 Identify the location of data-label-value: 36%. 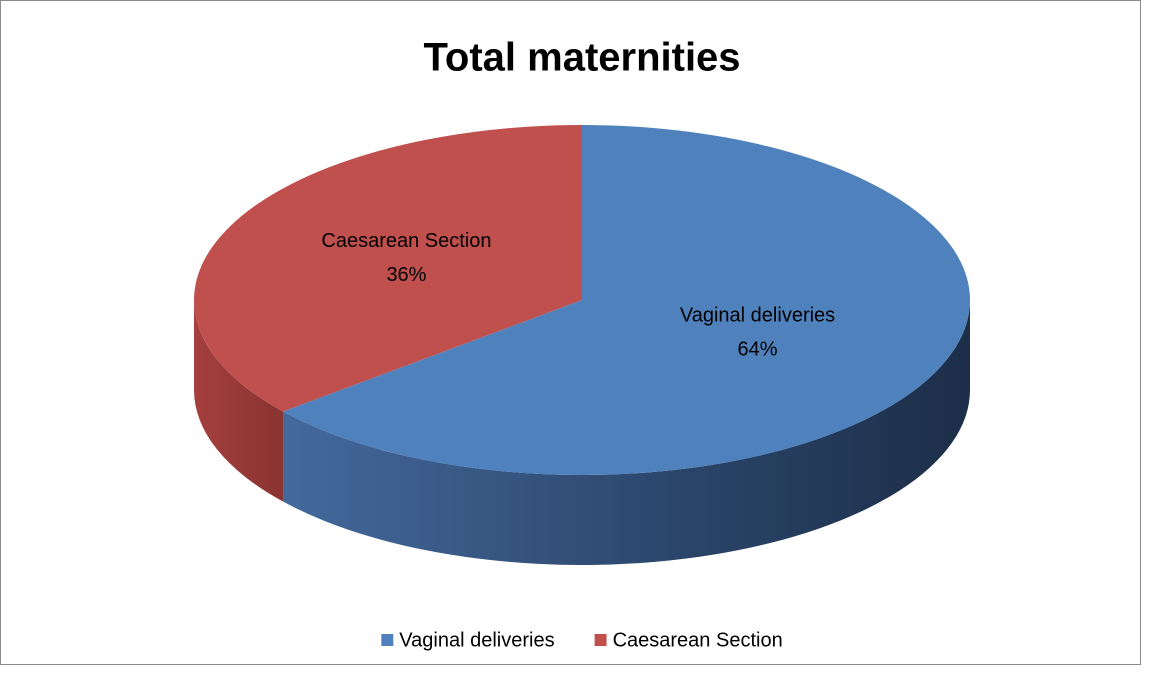
(406, 275).